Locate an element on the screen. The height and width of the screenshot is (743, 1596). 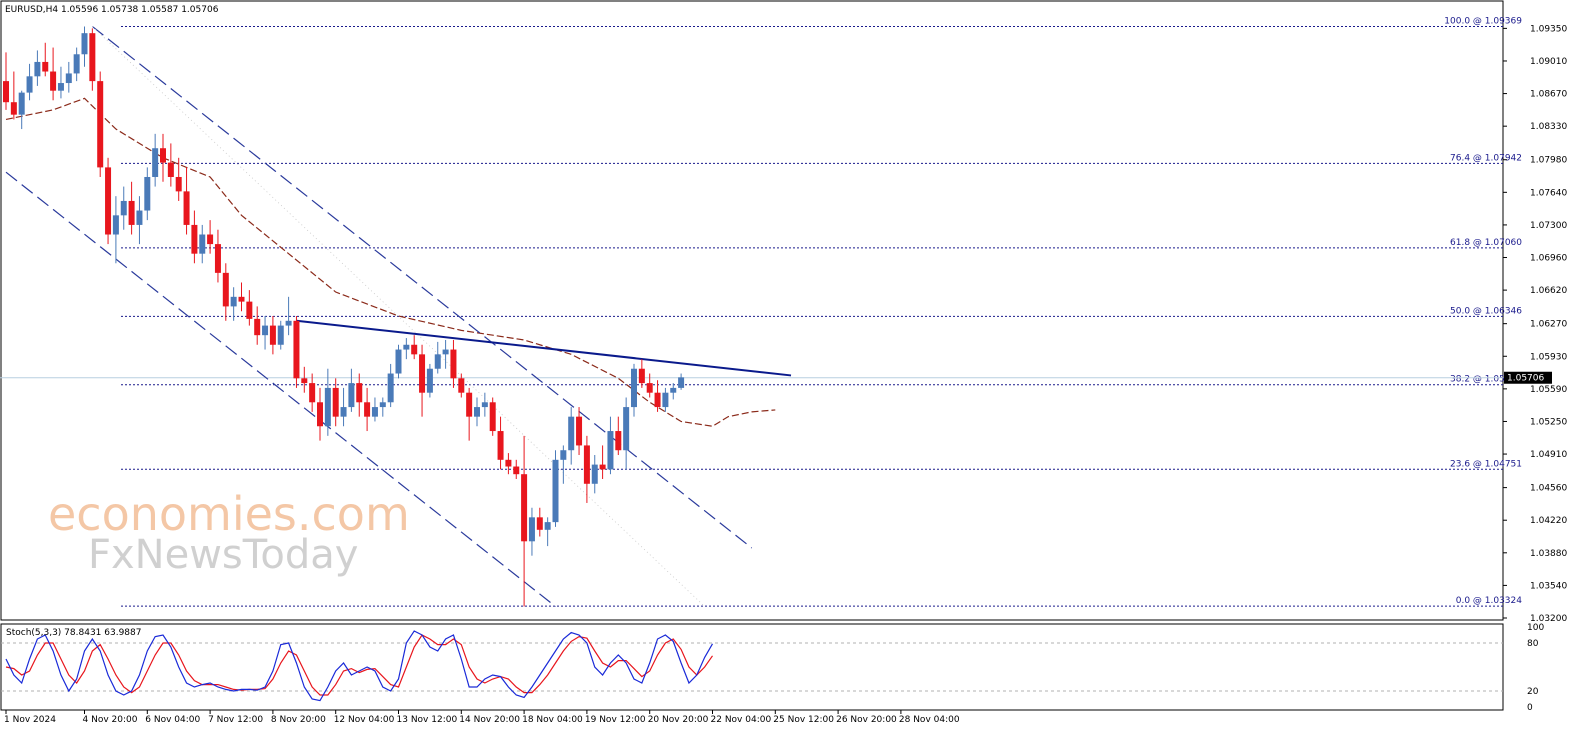
price-tick-label: 1.06620 is located at coordinates (1548, 291).